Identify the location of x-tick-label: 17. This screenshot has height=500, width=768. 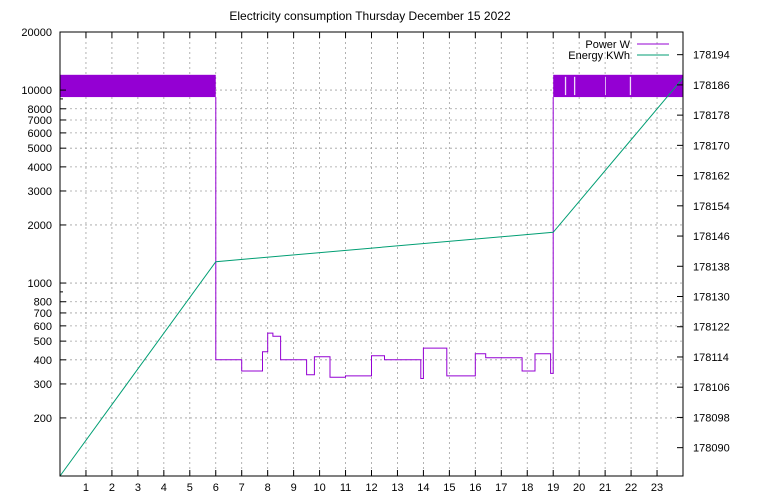
(501, 488).